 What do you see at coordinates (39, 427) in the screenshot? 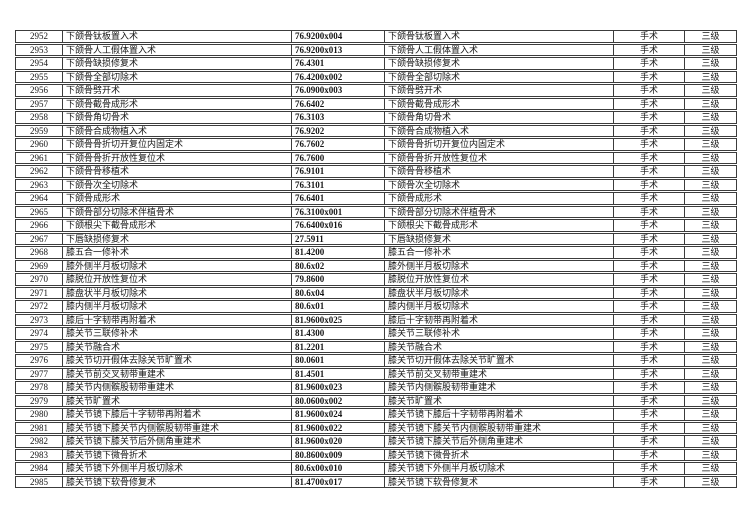
I see `row-number-cell: 2981` at bounding box center [39, 427].